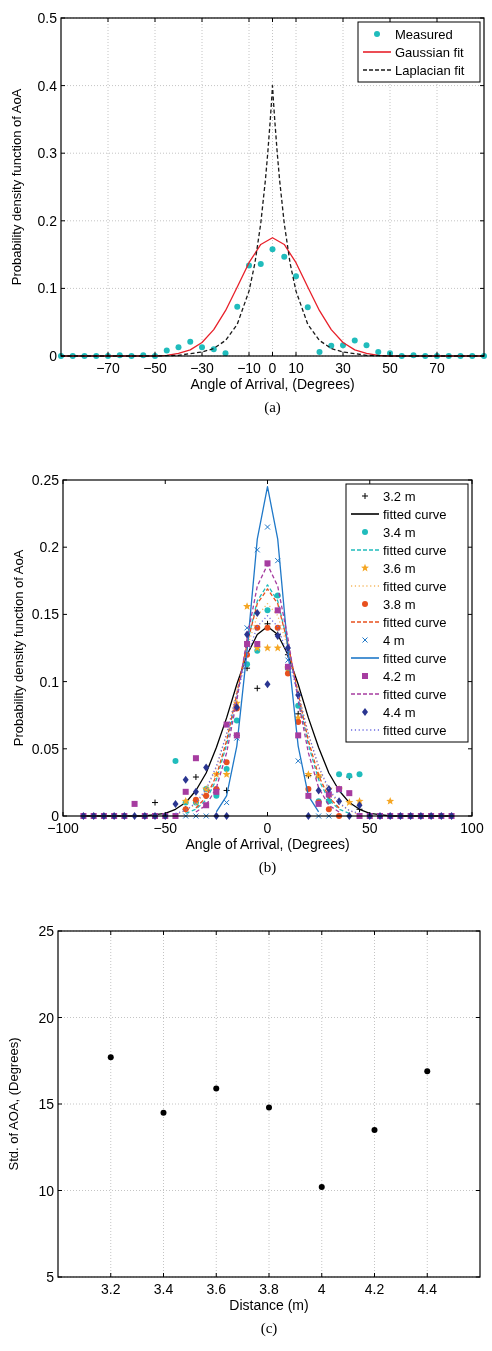 Image resolution: width=492 pixels, height=1351 pixels. What do you see at coordinates (163, 1289) in the screenshot?
I see `x-tick-label: 3.4` at bounding box center [163, 1289].